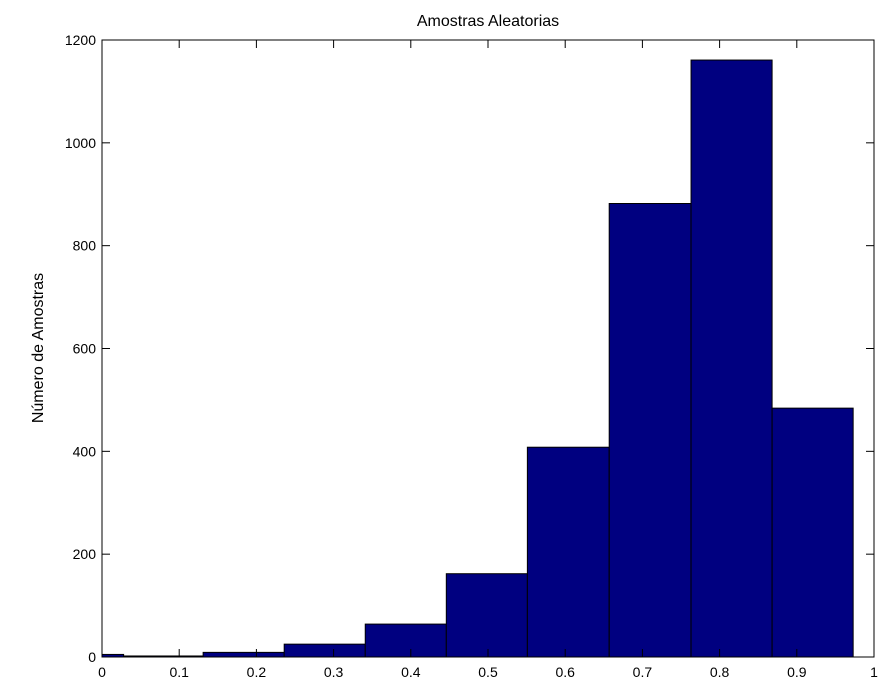 The image size is (888, 679). I want to click on x-tick-label: 0.8, so click(720, 671).